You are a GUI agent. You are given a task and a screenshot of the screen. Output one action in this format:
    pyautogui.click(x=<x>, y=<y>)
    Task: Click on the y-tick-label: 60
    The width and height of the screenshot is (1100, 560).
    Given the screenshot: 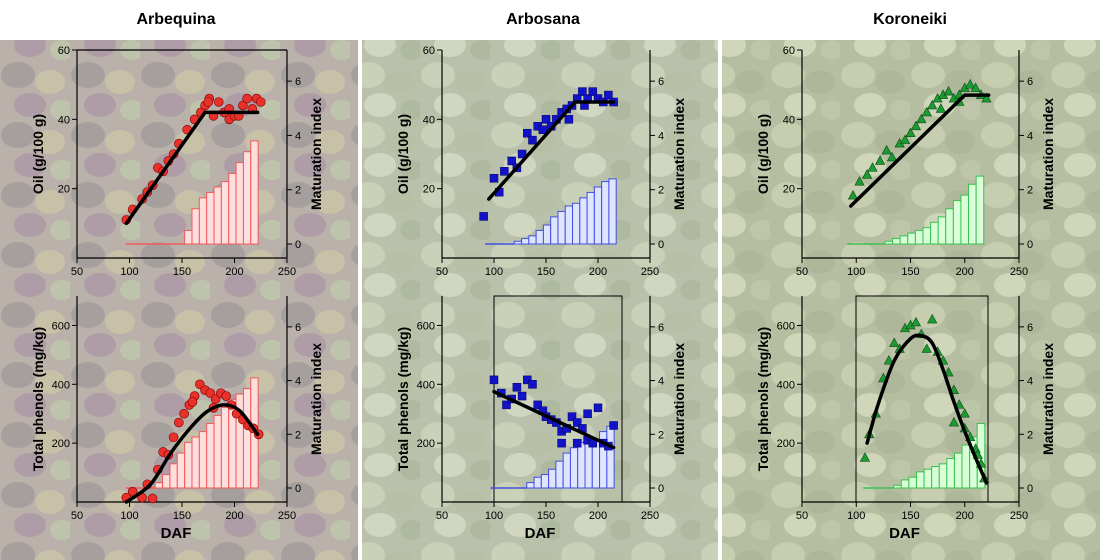 What is the action you would take?
    pyautogui.click(x=789, y=51)
    